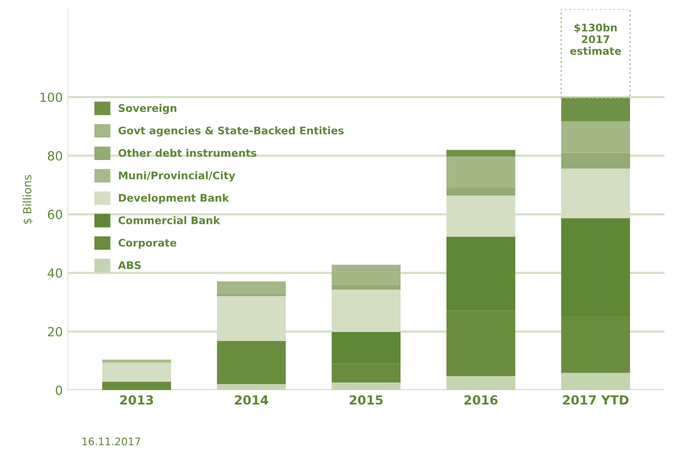 This screenshot has width=678, height=459. Describe the element at coordinates (481, 400) in the screenshot. I see `x-tick-label: 2016` at that location.